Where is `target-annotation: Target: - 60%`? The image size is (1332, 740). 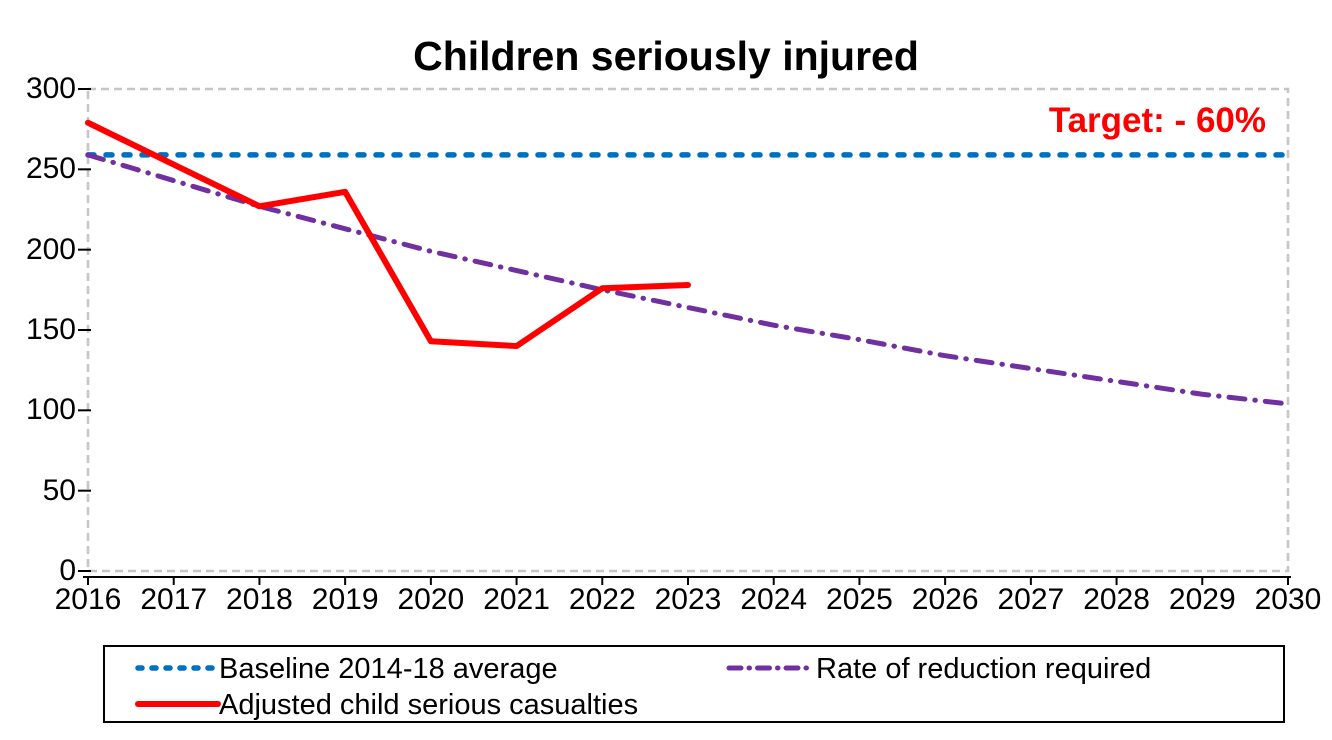 target-annotation: Target: - 60% is located at coordinates (1157, 120).